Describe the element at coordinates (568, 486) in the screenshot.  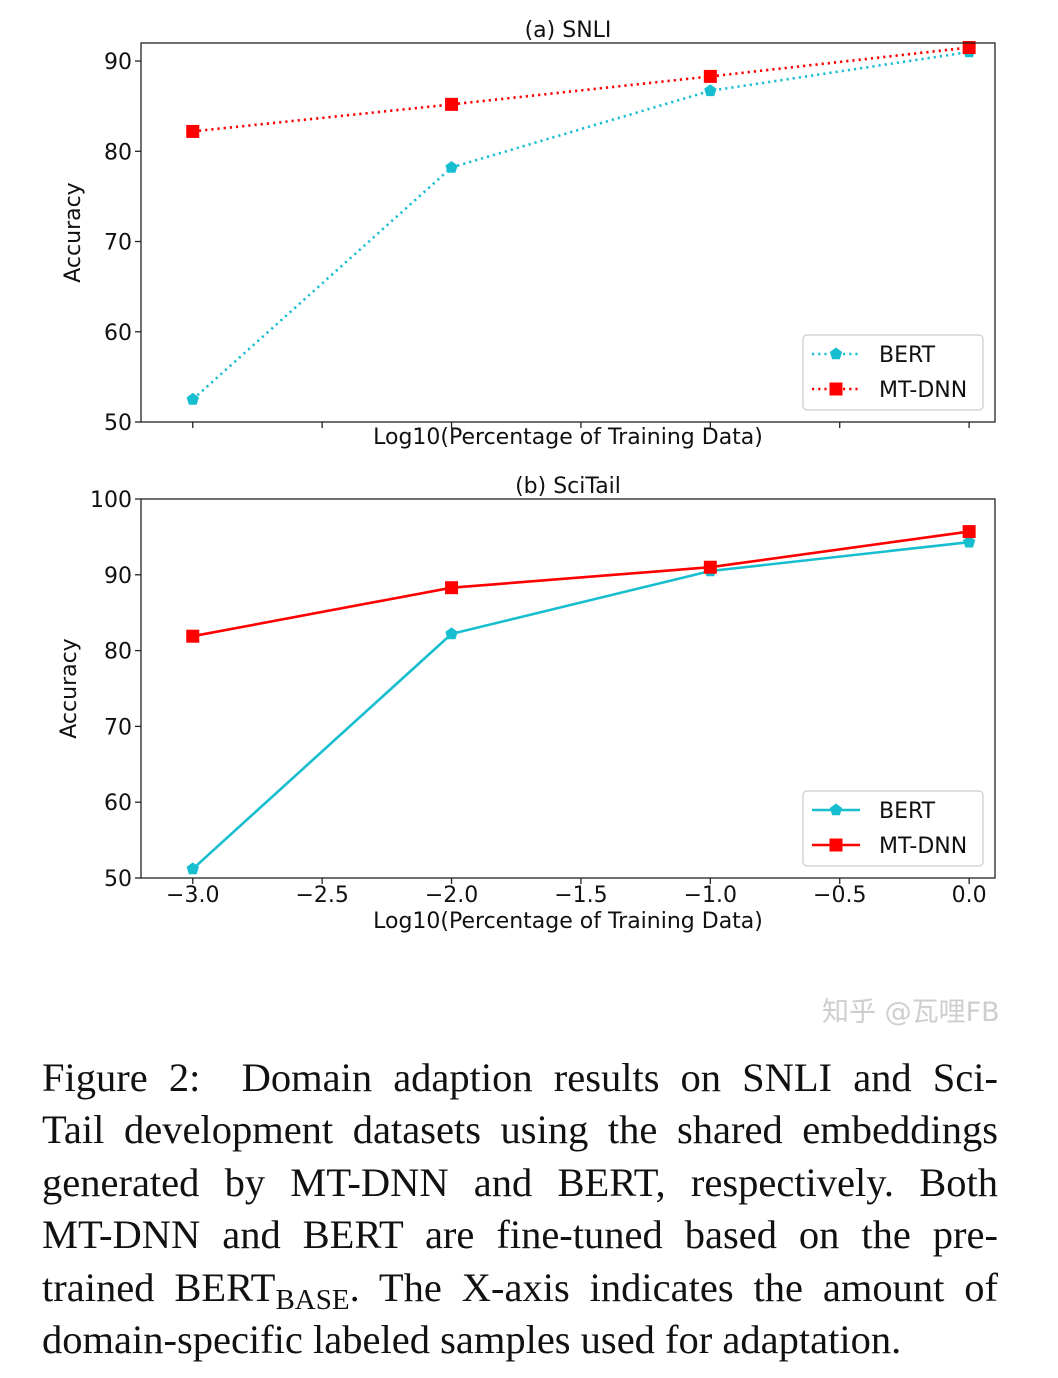
I see `chart-title: (b) SciTail` at that location.